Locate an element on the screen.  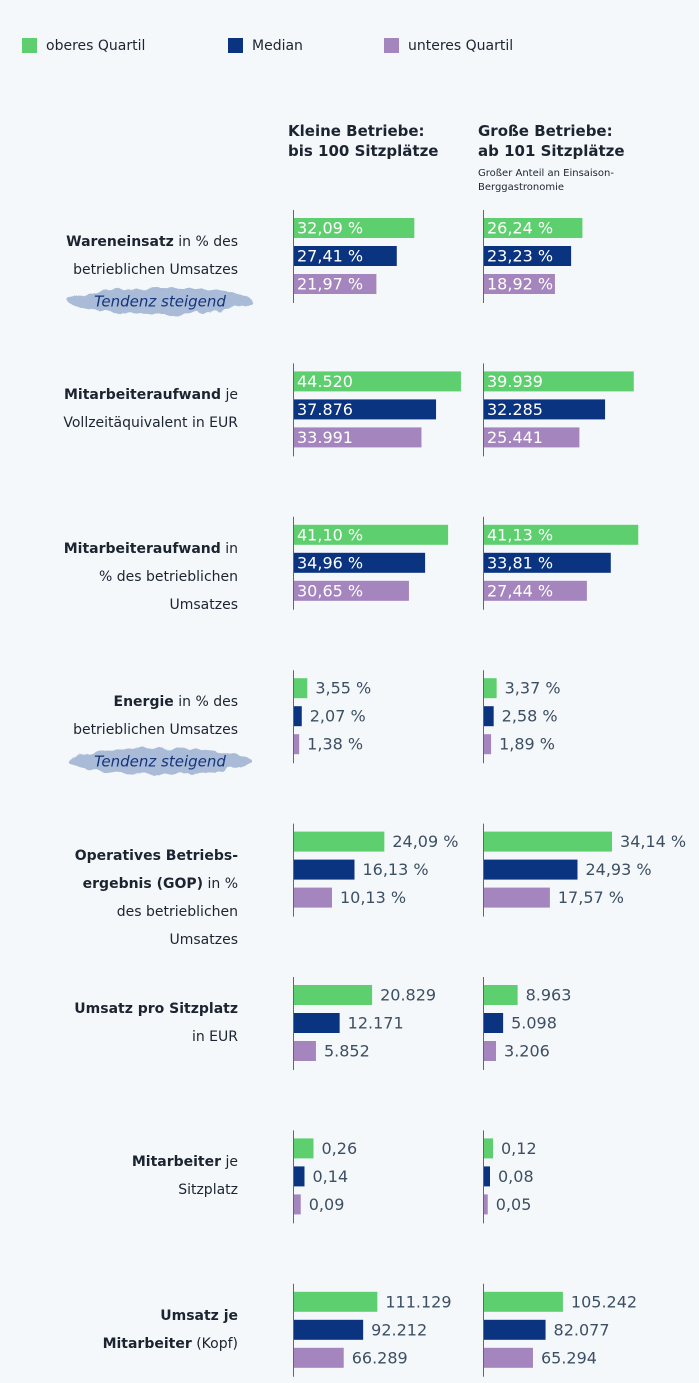
value-label: 21,97 % is located at coordinates (330, 284).